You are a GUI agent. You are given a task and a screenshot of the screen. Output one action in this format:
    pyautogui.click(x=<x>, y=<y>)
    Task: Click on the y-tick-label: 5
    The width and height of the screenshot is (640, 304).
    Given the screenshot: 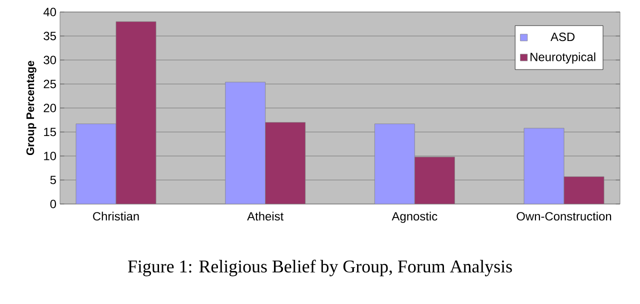 What is the action you would take?
    pyautogui.click(x=53, y=180)
    